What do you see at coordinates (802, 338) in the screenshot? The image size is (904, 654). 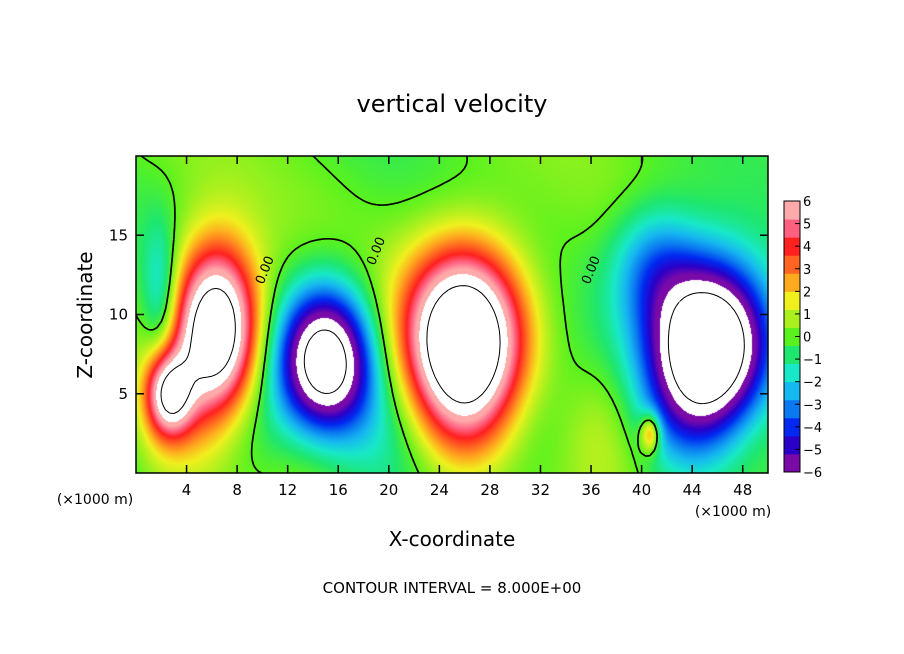 I see `colorbar: 6 5 4 3 2 1 0 −1 −2 −3 −4 −5 −6` at bounding box center [802, 338].